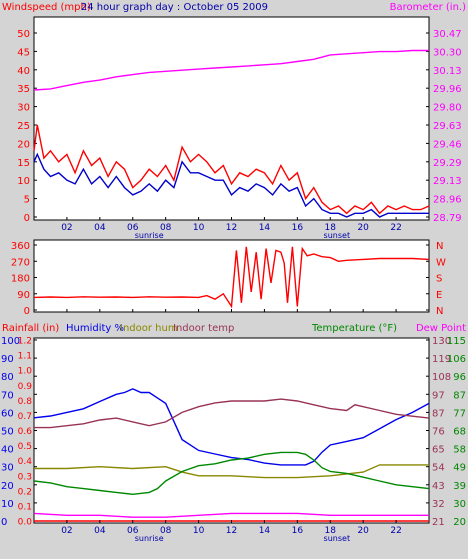 Image resolution: width=468 pixels, height=559 pixels. Describe the element at coordinates (265, 228) in the screenshot. I see `p1-xtick-label-6: 14` at that location.